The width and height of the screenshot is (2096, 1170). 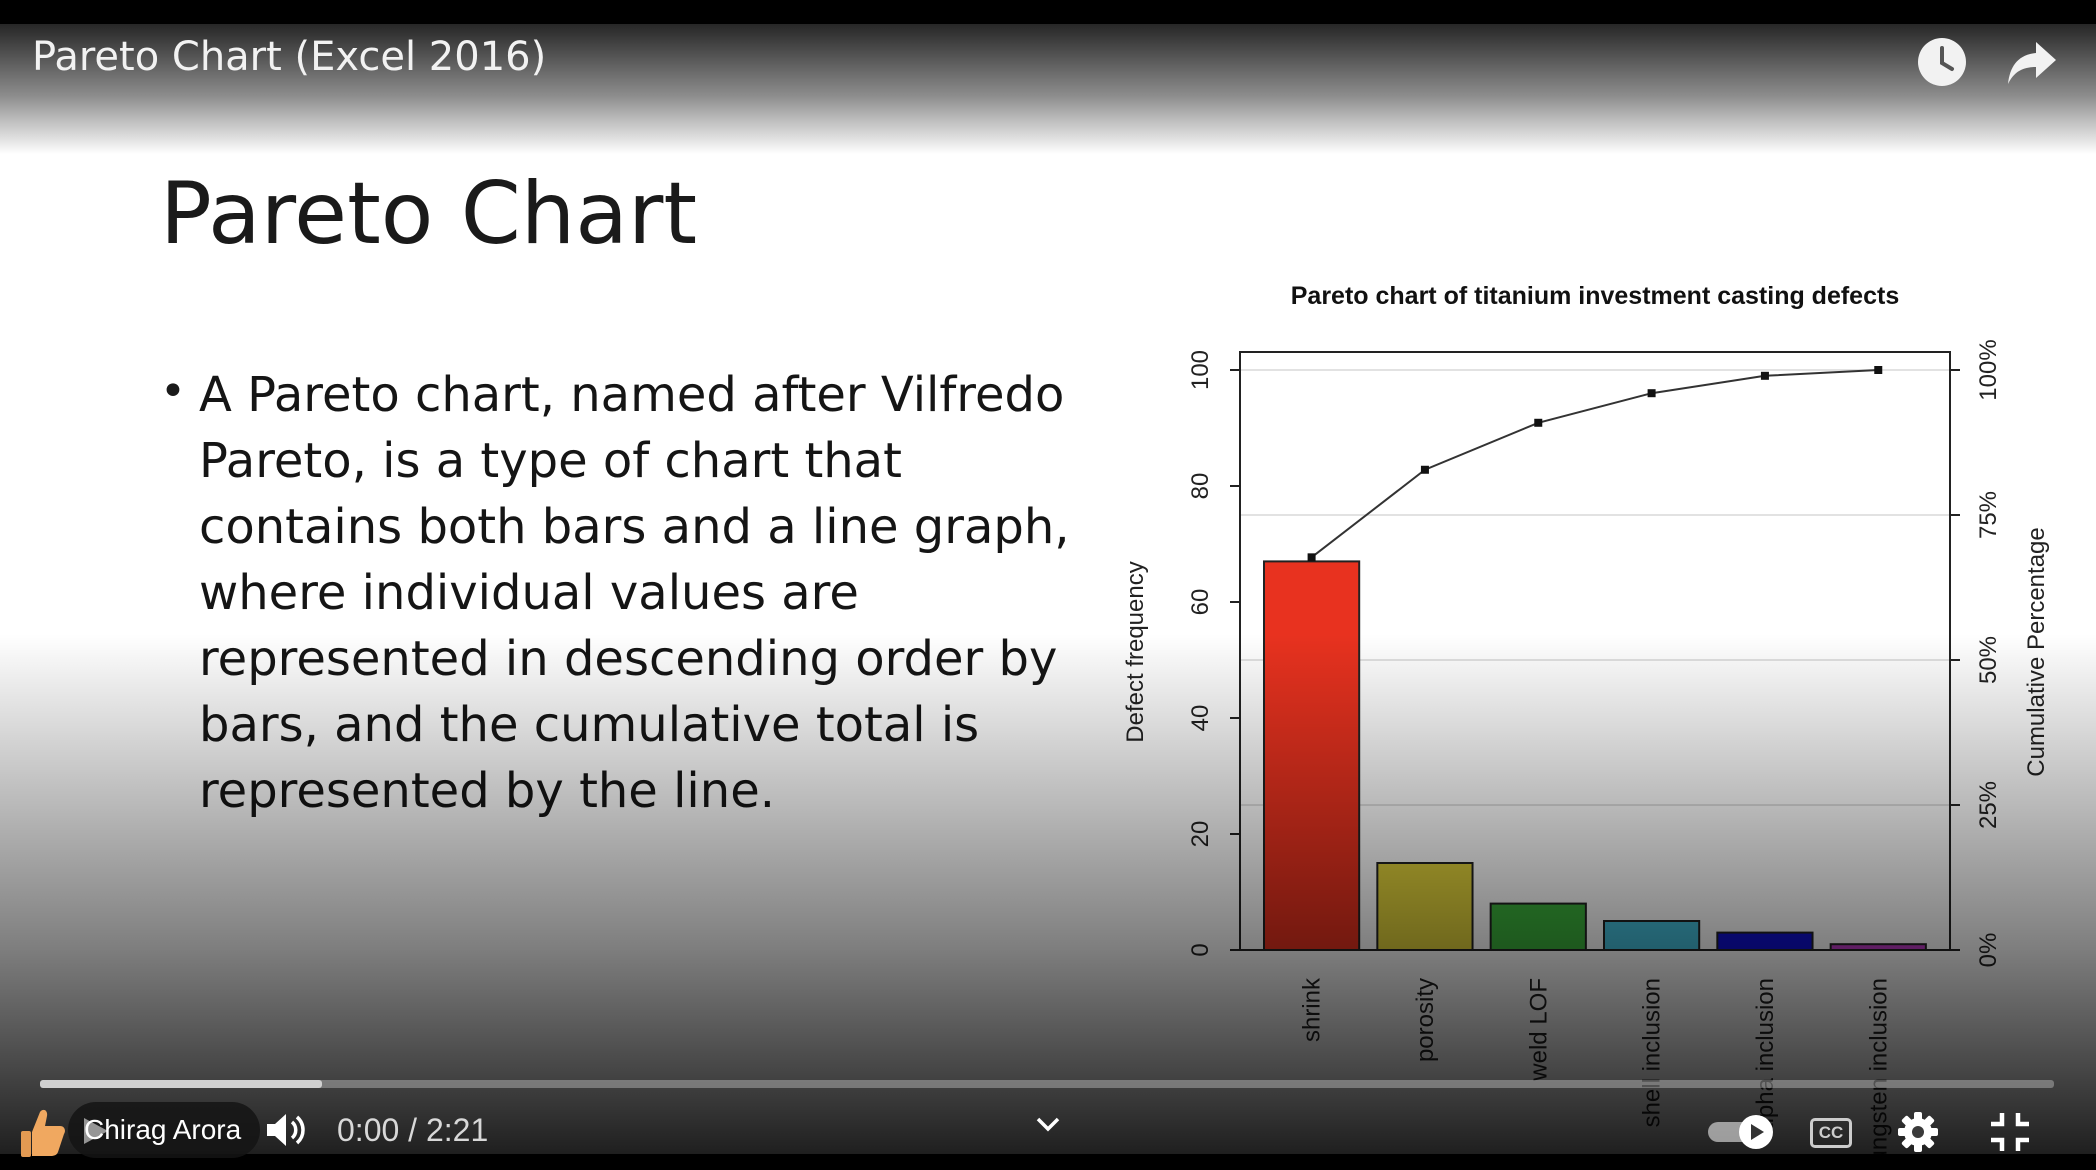 I want to click on bar-alpha-inclusion, so click(x=1765, y=941).